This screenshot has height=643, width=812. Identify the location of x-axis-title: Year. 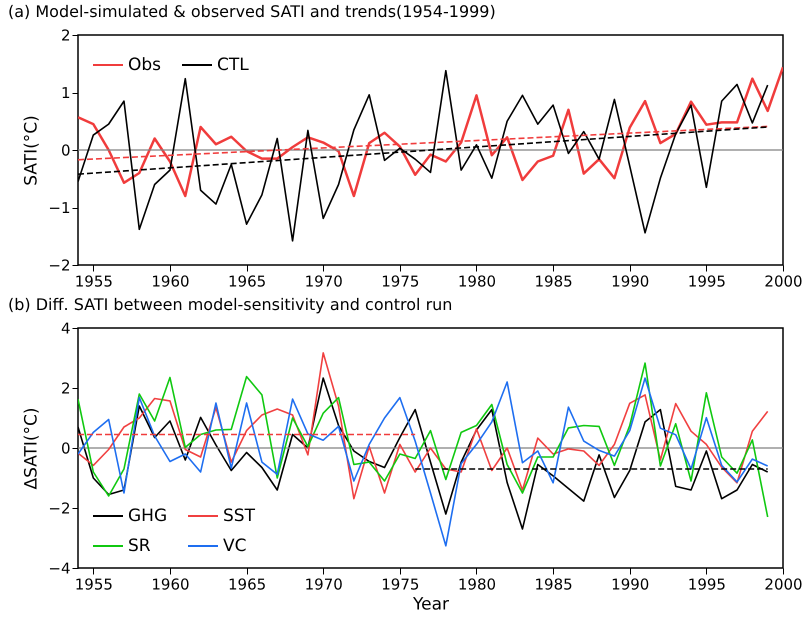
(431, 604).